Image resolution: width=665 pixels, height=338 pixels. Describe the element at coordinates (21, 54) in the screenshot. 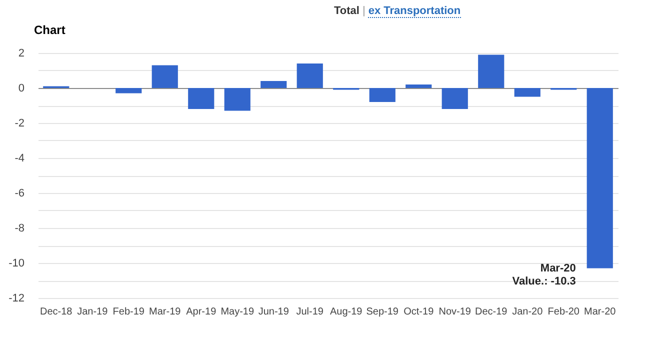

I see `y-tick-label: 2` at that location.